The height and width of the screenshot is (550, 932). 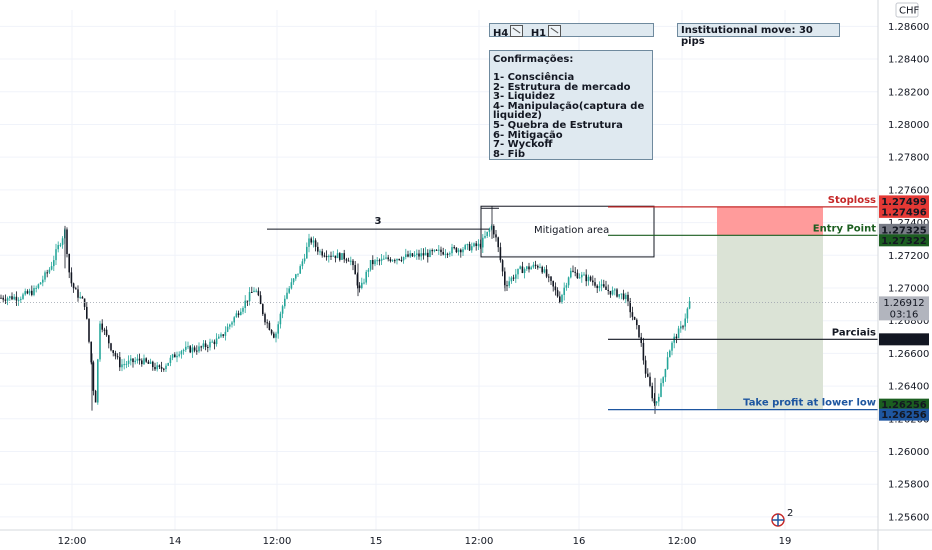 I want to click on time-tick-label: 12:00, so click(x=277, y=541).